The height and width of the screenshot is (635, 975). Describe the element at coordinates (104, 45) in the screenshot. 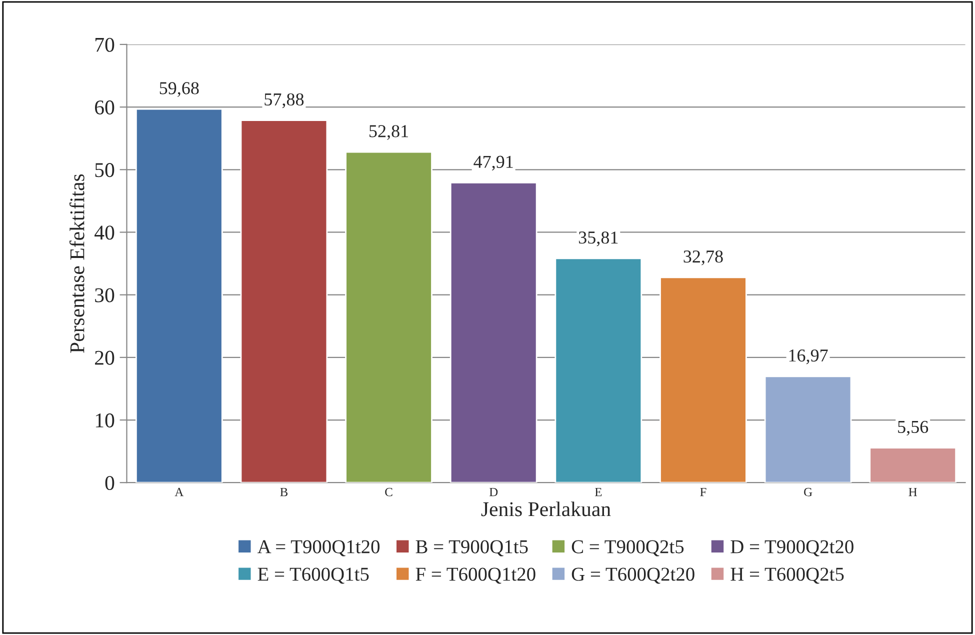

I see `y-tick-label: 70` at that location.